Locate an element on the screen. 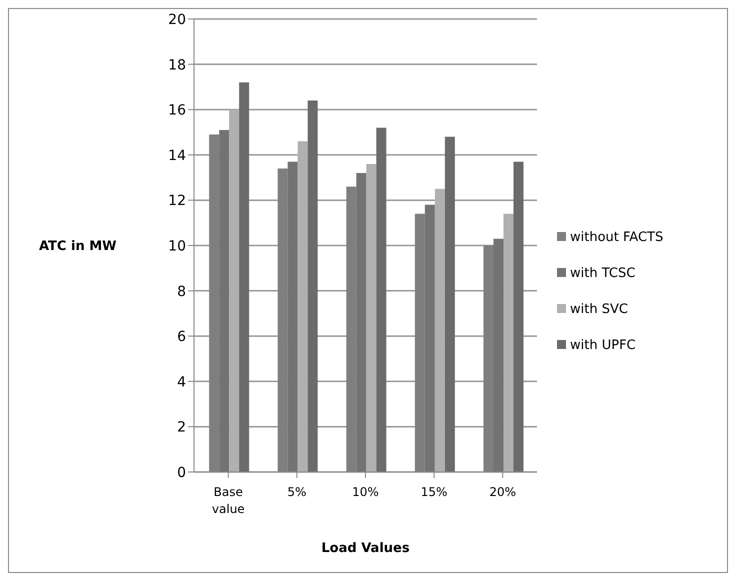 This screenshot has height=583, width=738. y-tick-label: 12 is located at coordinates (177, 201).